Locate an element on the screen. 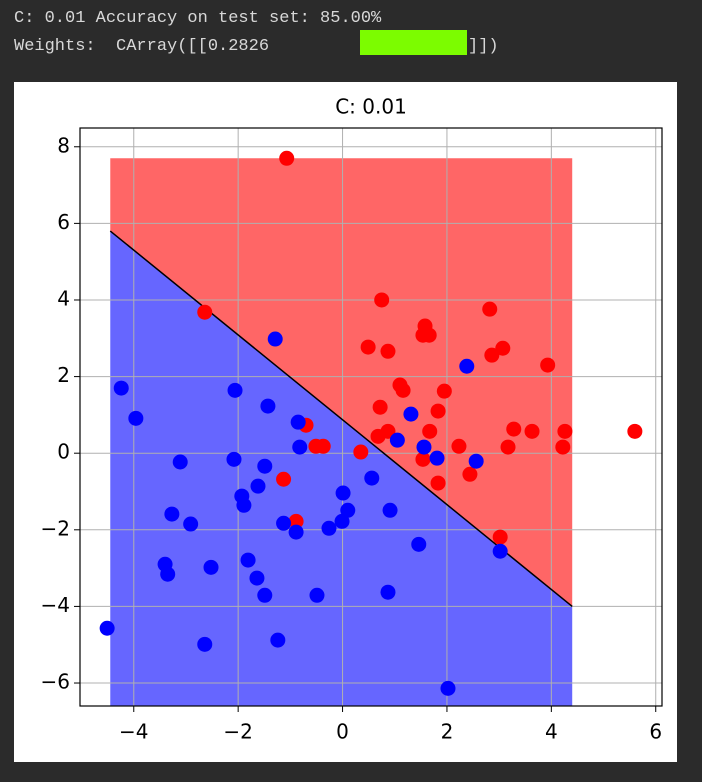  y-tick-label: 0 is located at coordinates (63, 452).